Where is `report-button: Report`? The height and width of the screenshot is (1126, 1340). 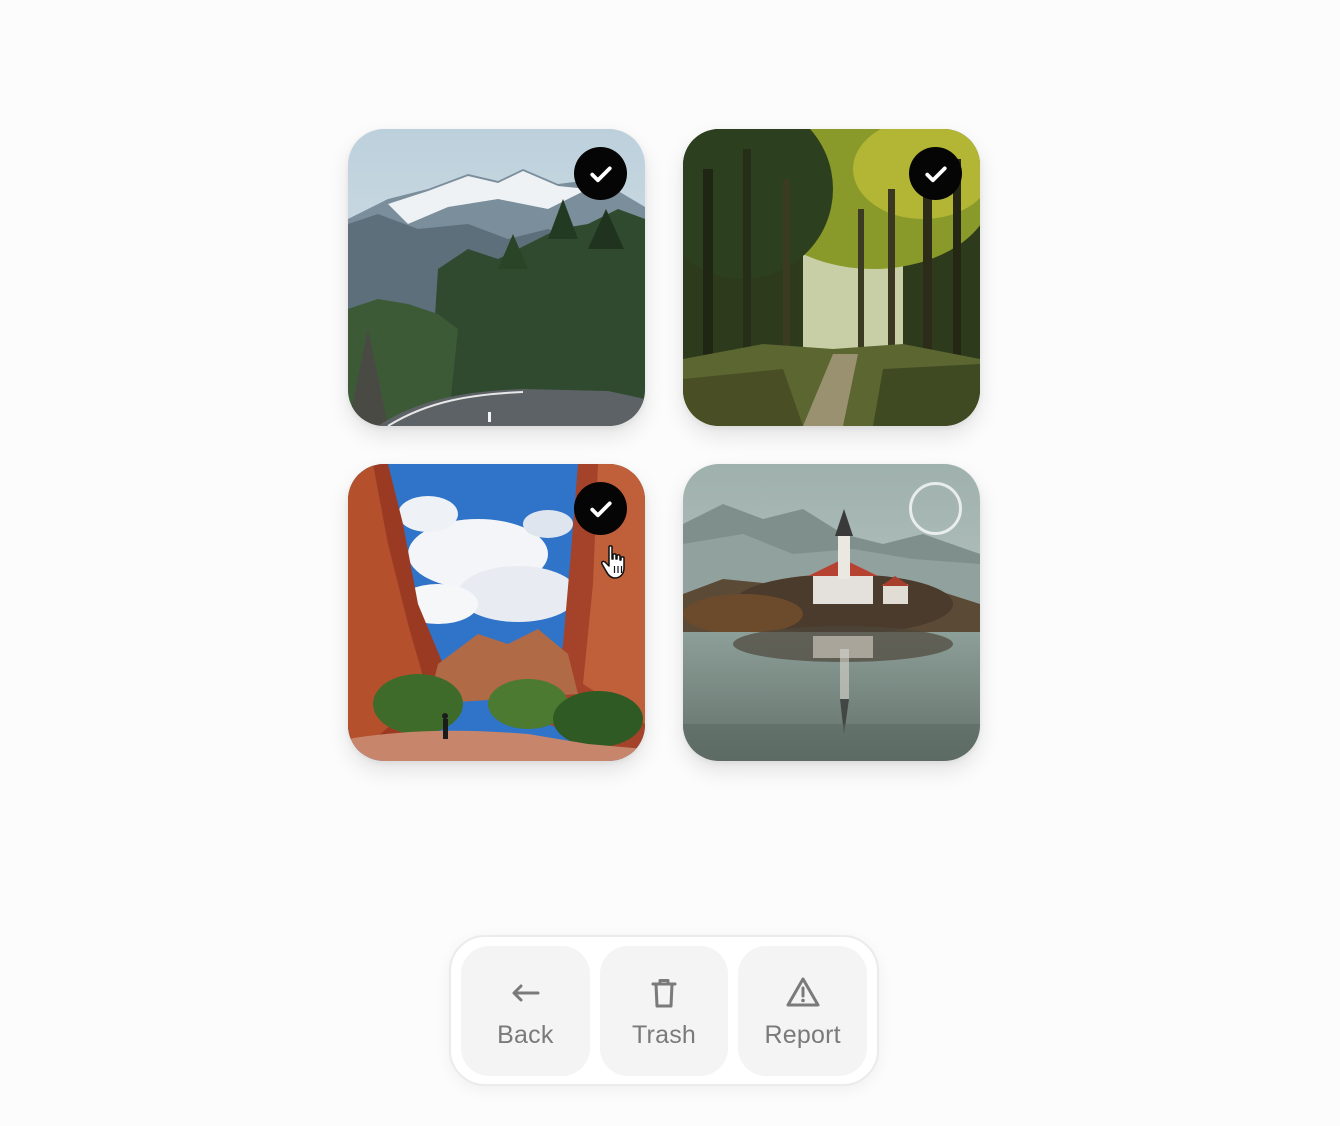
report-button: Report is located at coordinates (803, 1010).